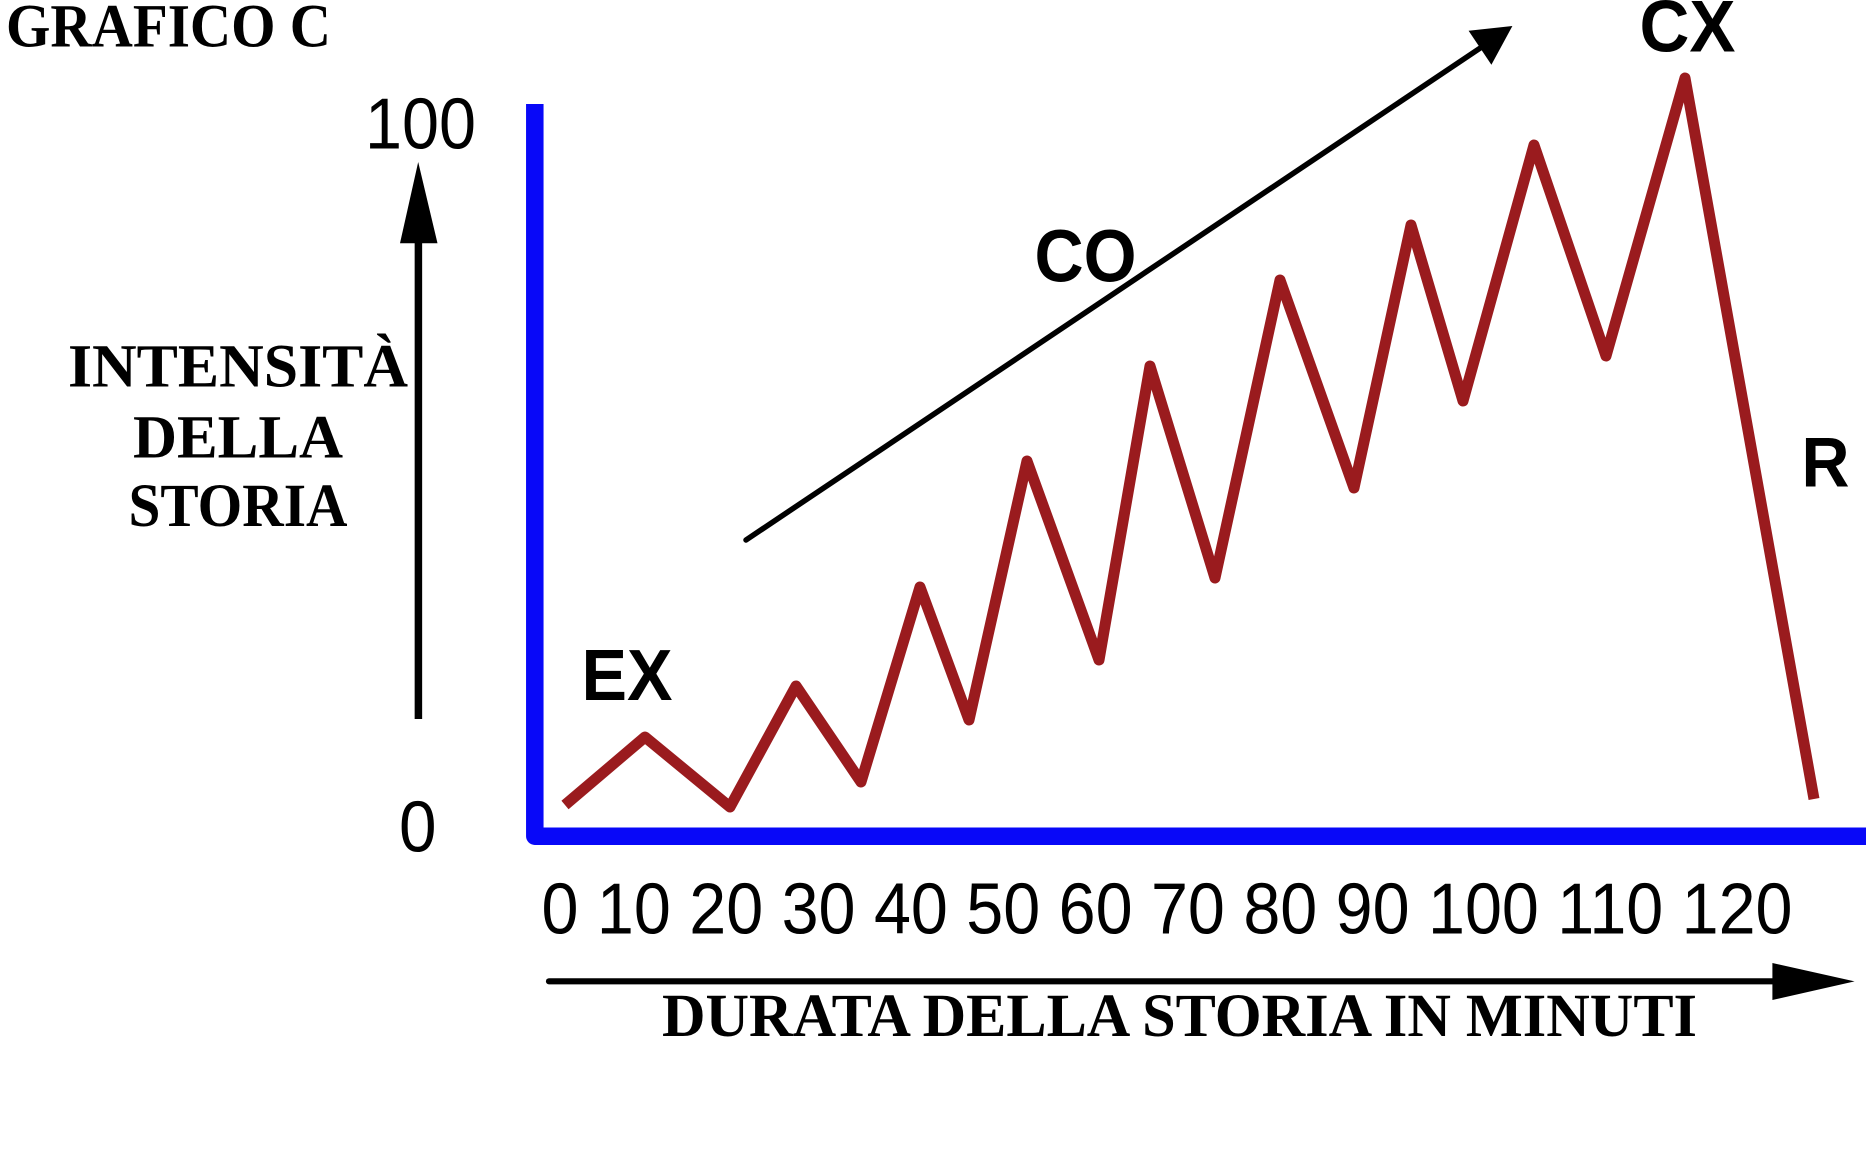 This screenshot has width=1868, height=1168. Describe the element at coordinates (1167, 910) in the screenshot. I see `svg-text:0 10 20 30 40 50 60 70 80 90 1: 0 10 20 30 40 50 60 70 80 90 100 110 120` at that location.